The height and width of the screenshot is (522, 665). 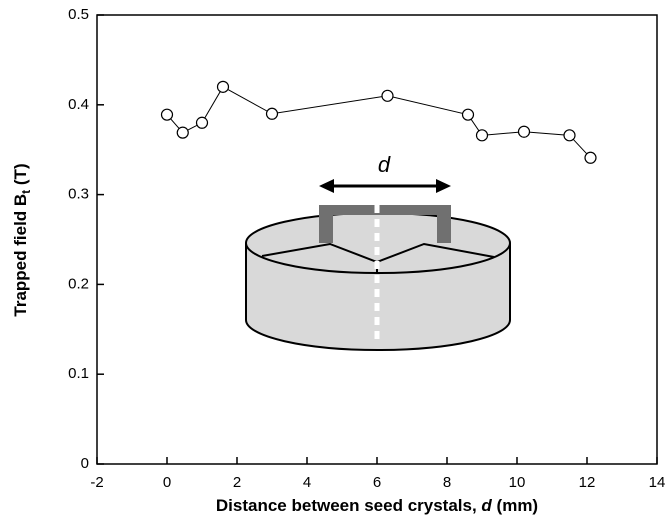 I want to click on y-tick-label: 0.2, so click(x=78, y=283).